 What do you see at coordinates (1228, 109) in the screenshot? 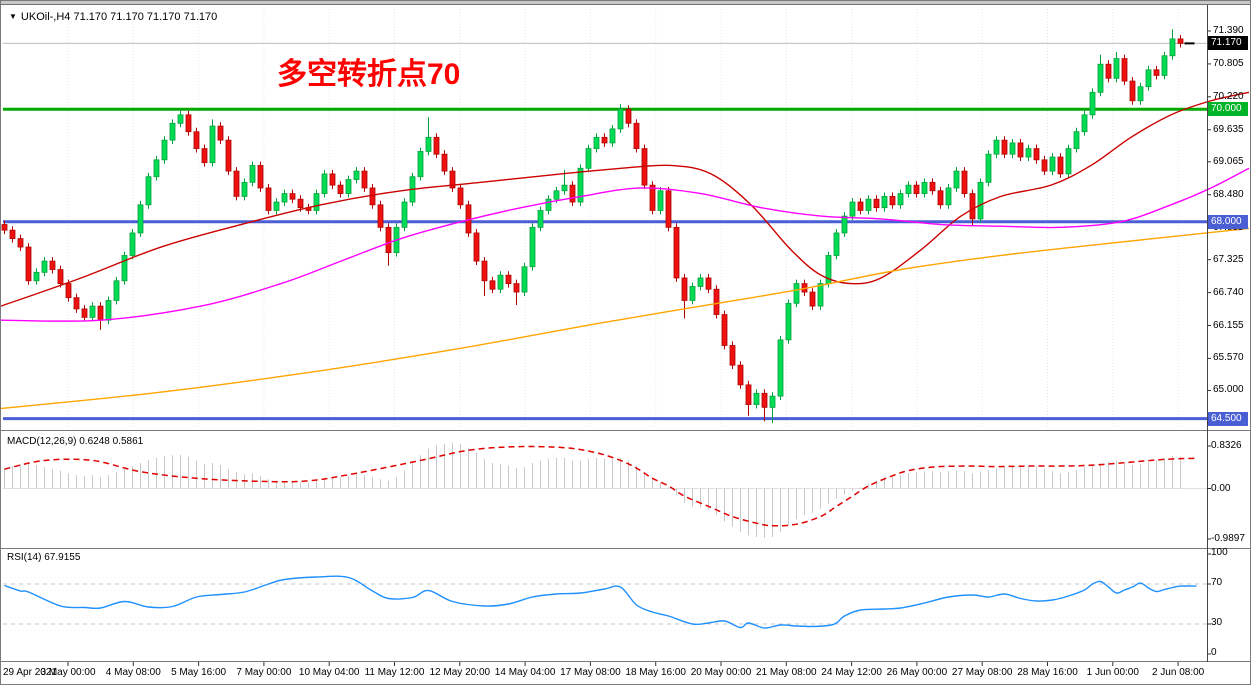
I see `level-price-badge: 70.000` at bounding box center [1228, 109].